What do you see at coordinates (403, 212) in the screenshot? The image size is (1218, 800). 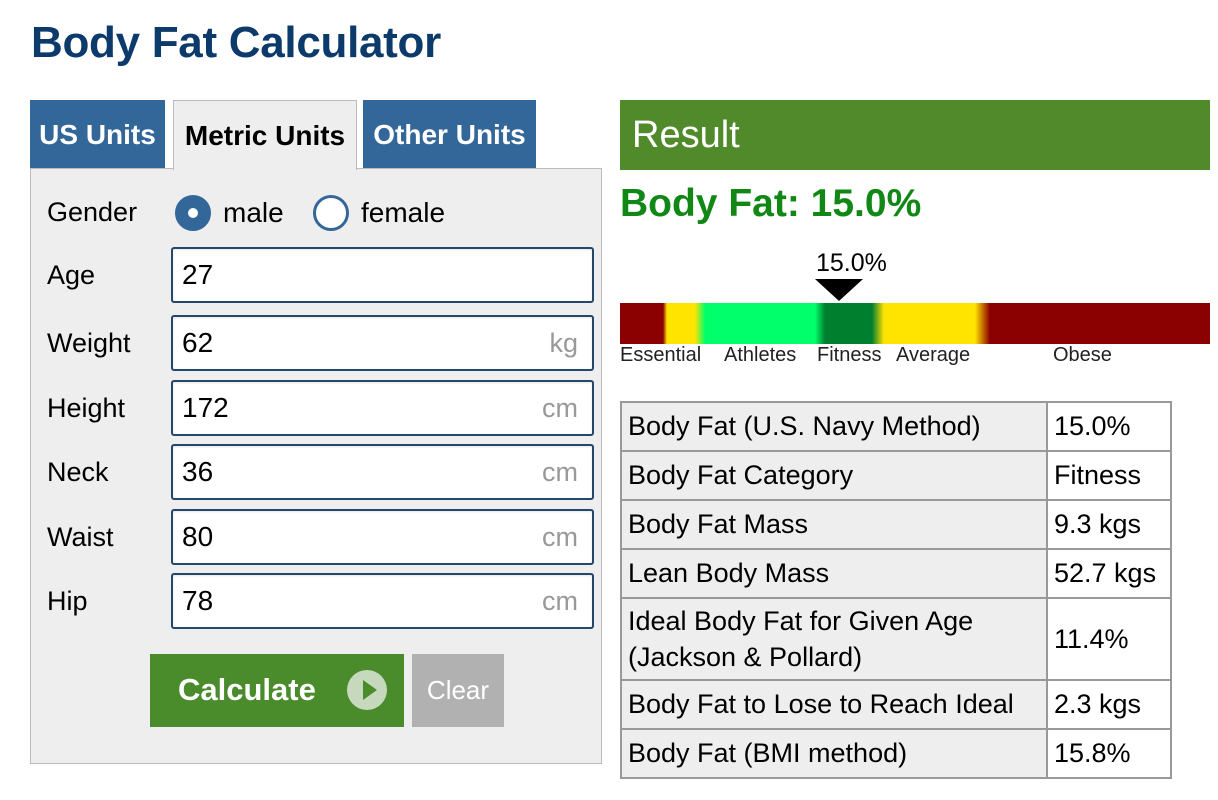 I see `female-radio-label: female` at bounding box center [403, 212].